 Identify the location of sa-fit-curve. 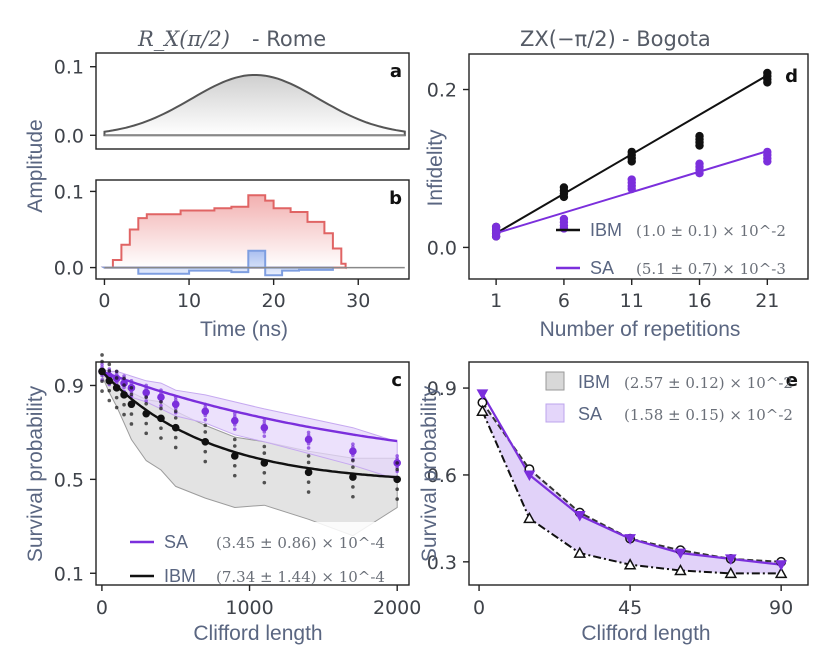
(249, 406).